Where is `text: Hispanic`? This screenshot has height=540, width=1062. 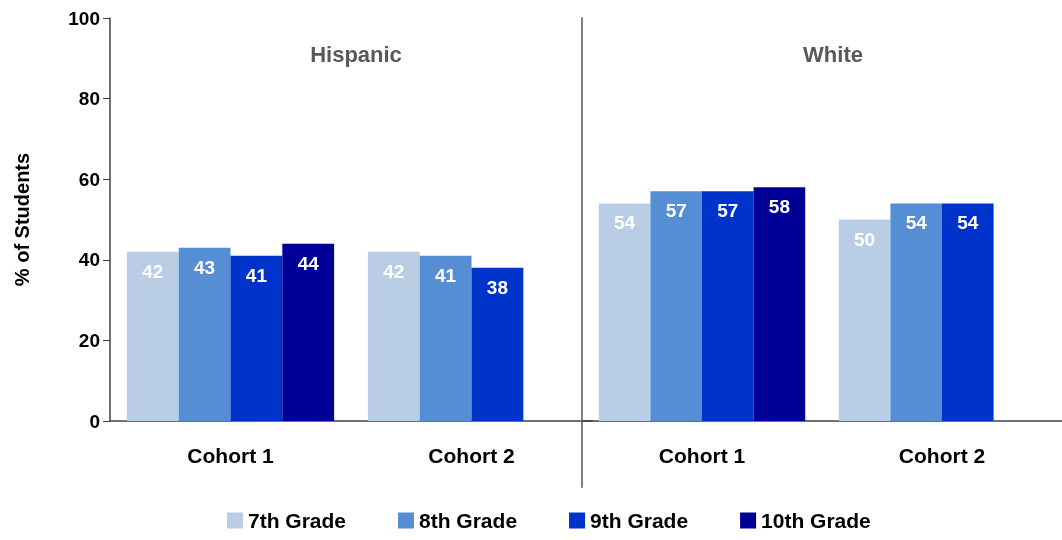 text: Hispanic is located at coordinates (356, 54).